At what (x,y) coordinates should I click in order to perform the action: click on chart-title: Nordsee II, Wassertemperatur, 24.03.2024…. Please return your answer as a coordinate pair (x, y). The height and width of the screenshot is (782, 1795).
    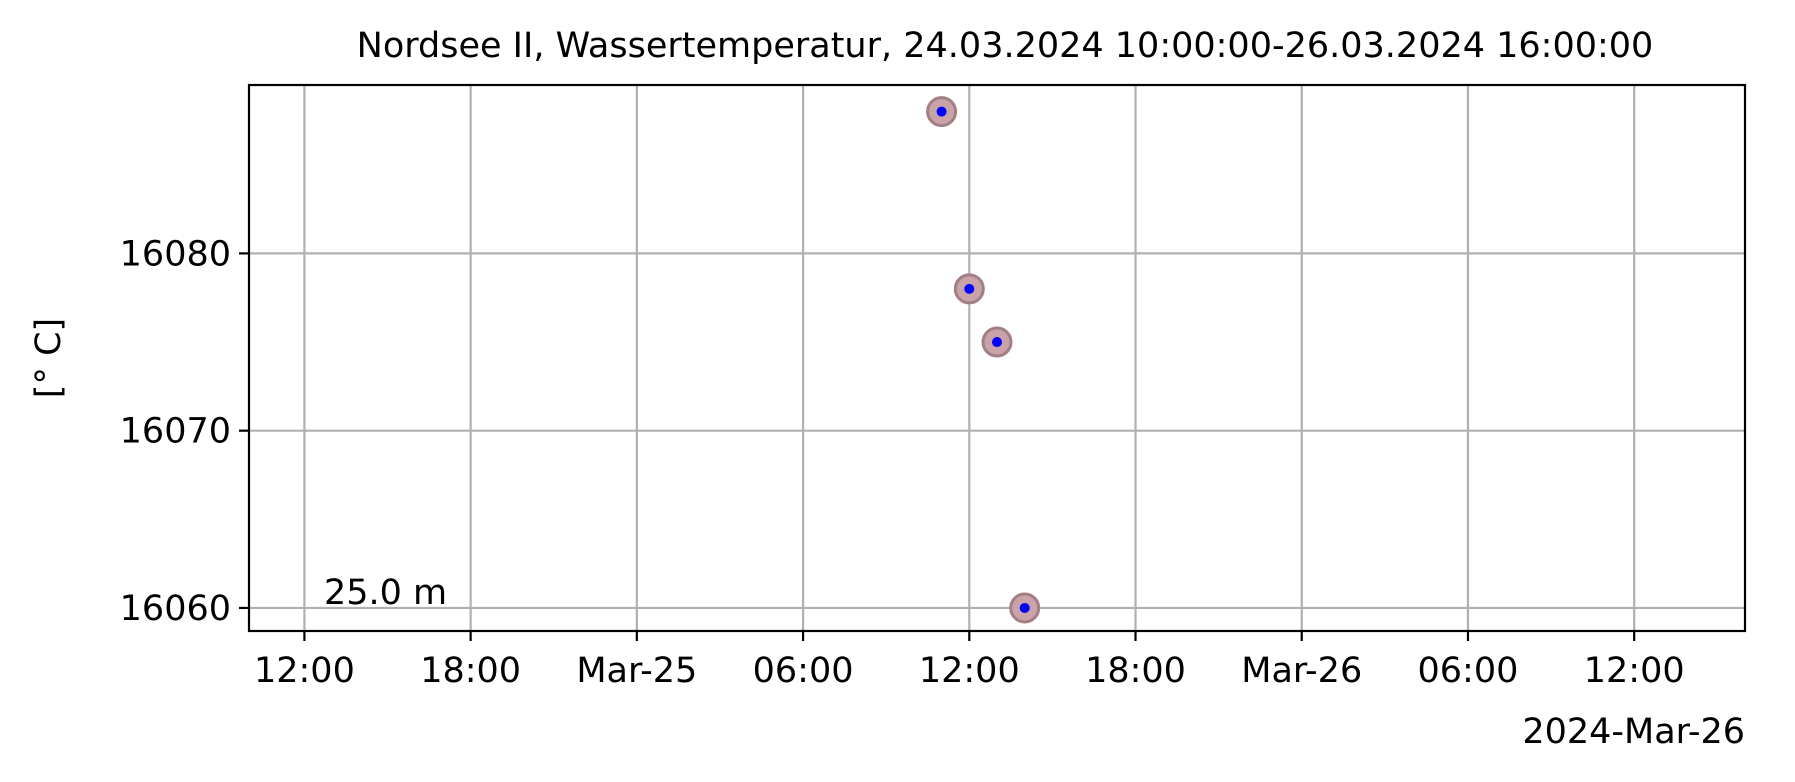
    Looking at the image, I should click on (1005, 46).